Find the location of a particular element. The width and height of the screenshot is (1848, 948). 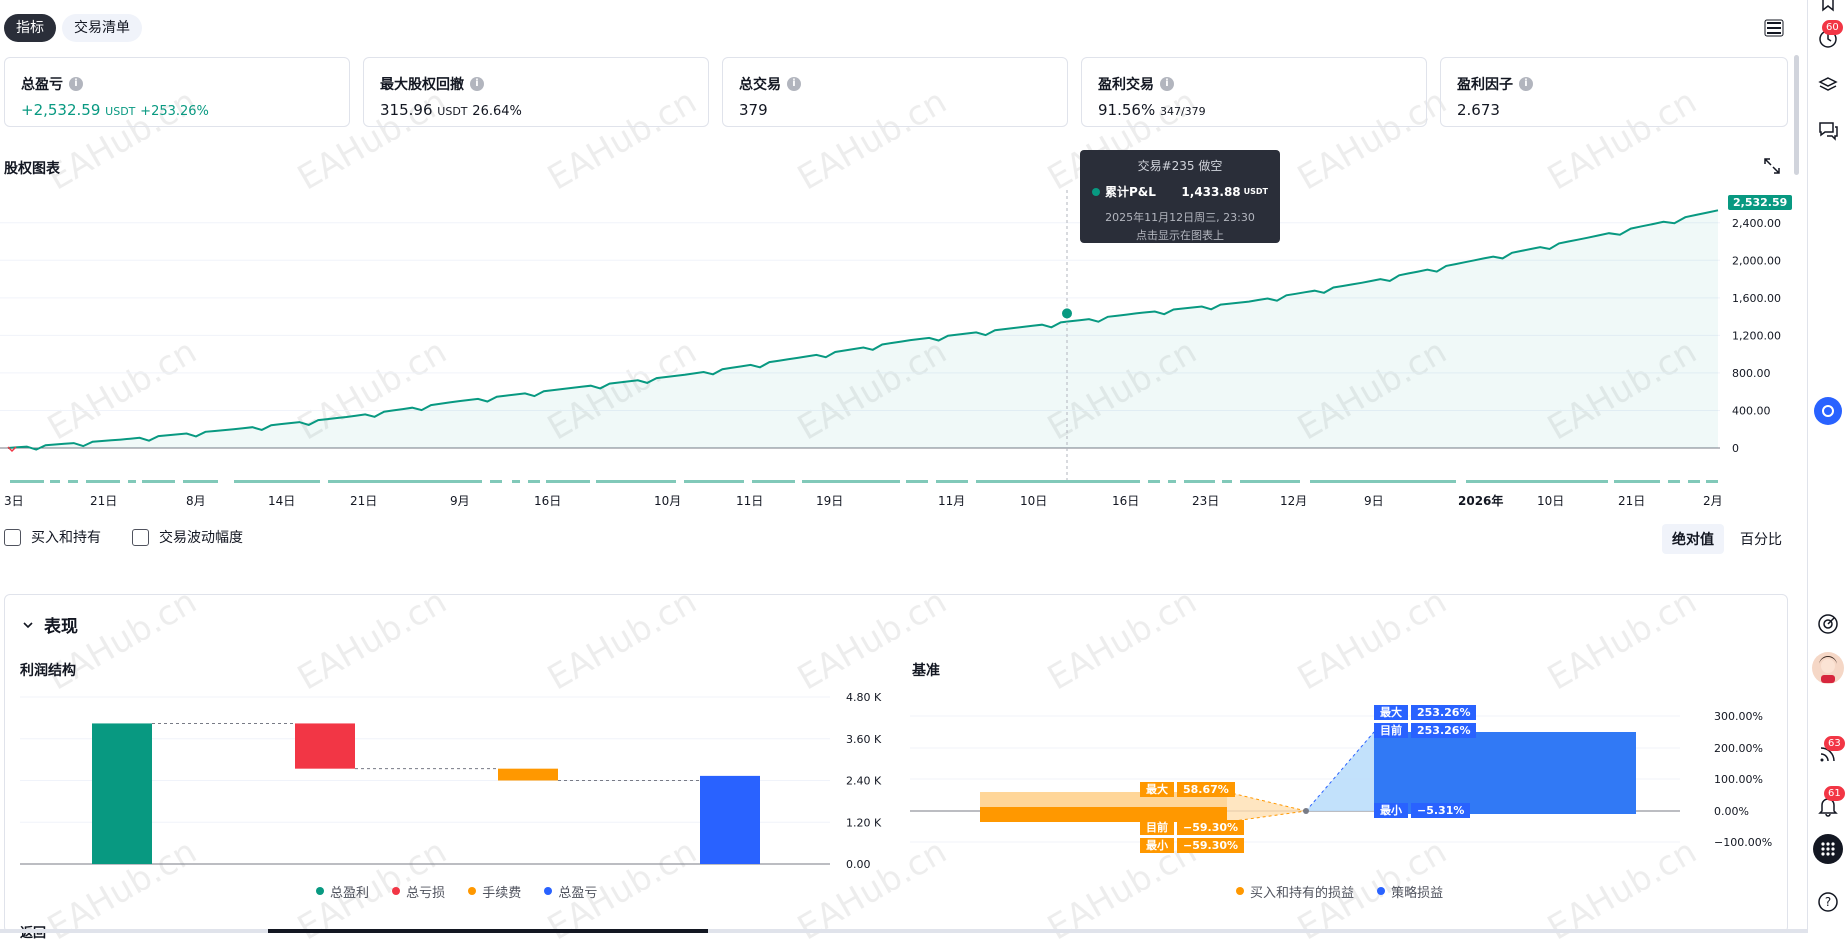

card-title: 盈利因子 is located at coordinates (1485, 85).